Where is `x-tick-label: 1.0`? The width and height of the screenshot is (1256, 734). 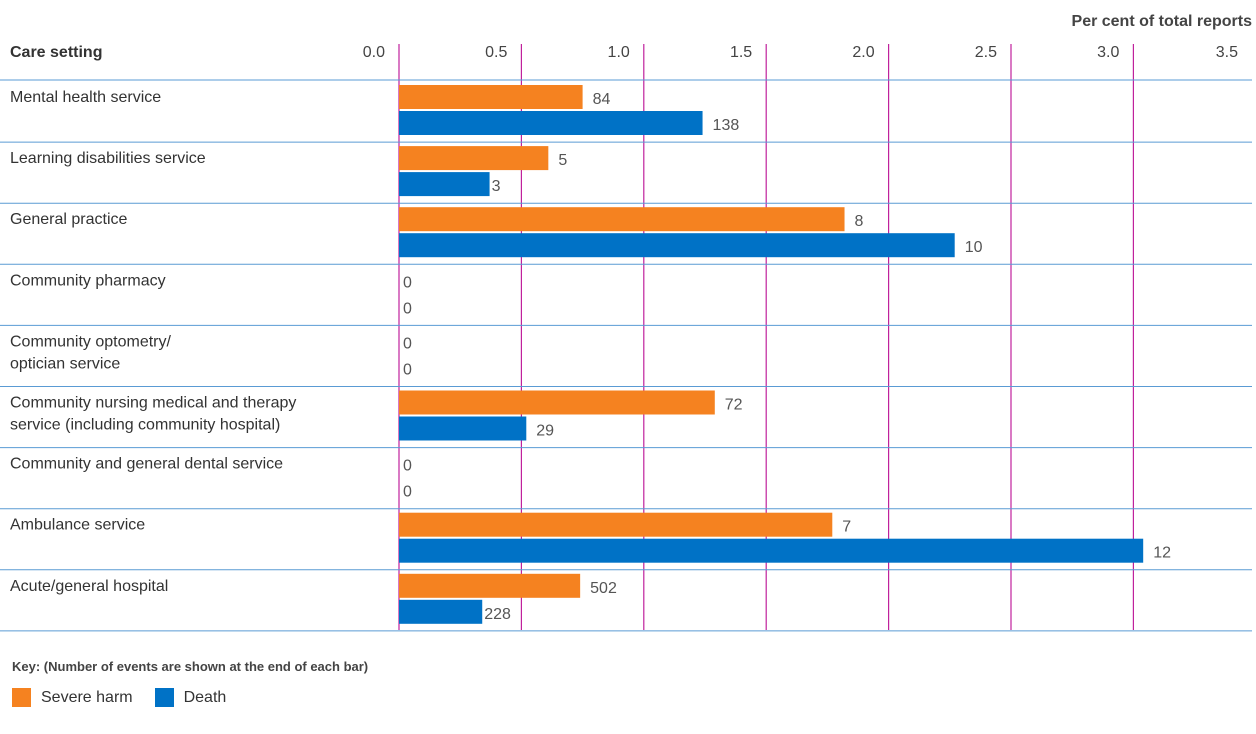 x-tick-label: 1.0 is located at coordinates (619, 52).